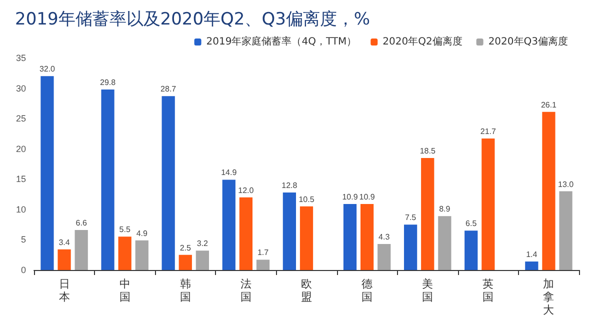  What do you see at coordinates (488, 291) in the screenshot?
I see `x-tick-label: 英国` at bounding box center [488, 291].